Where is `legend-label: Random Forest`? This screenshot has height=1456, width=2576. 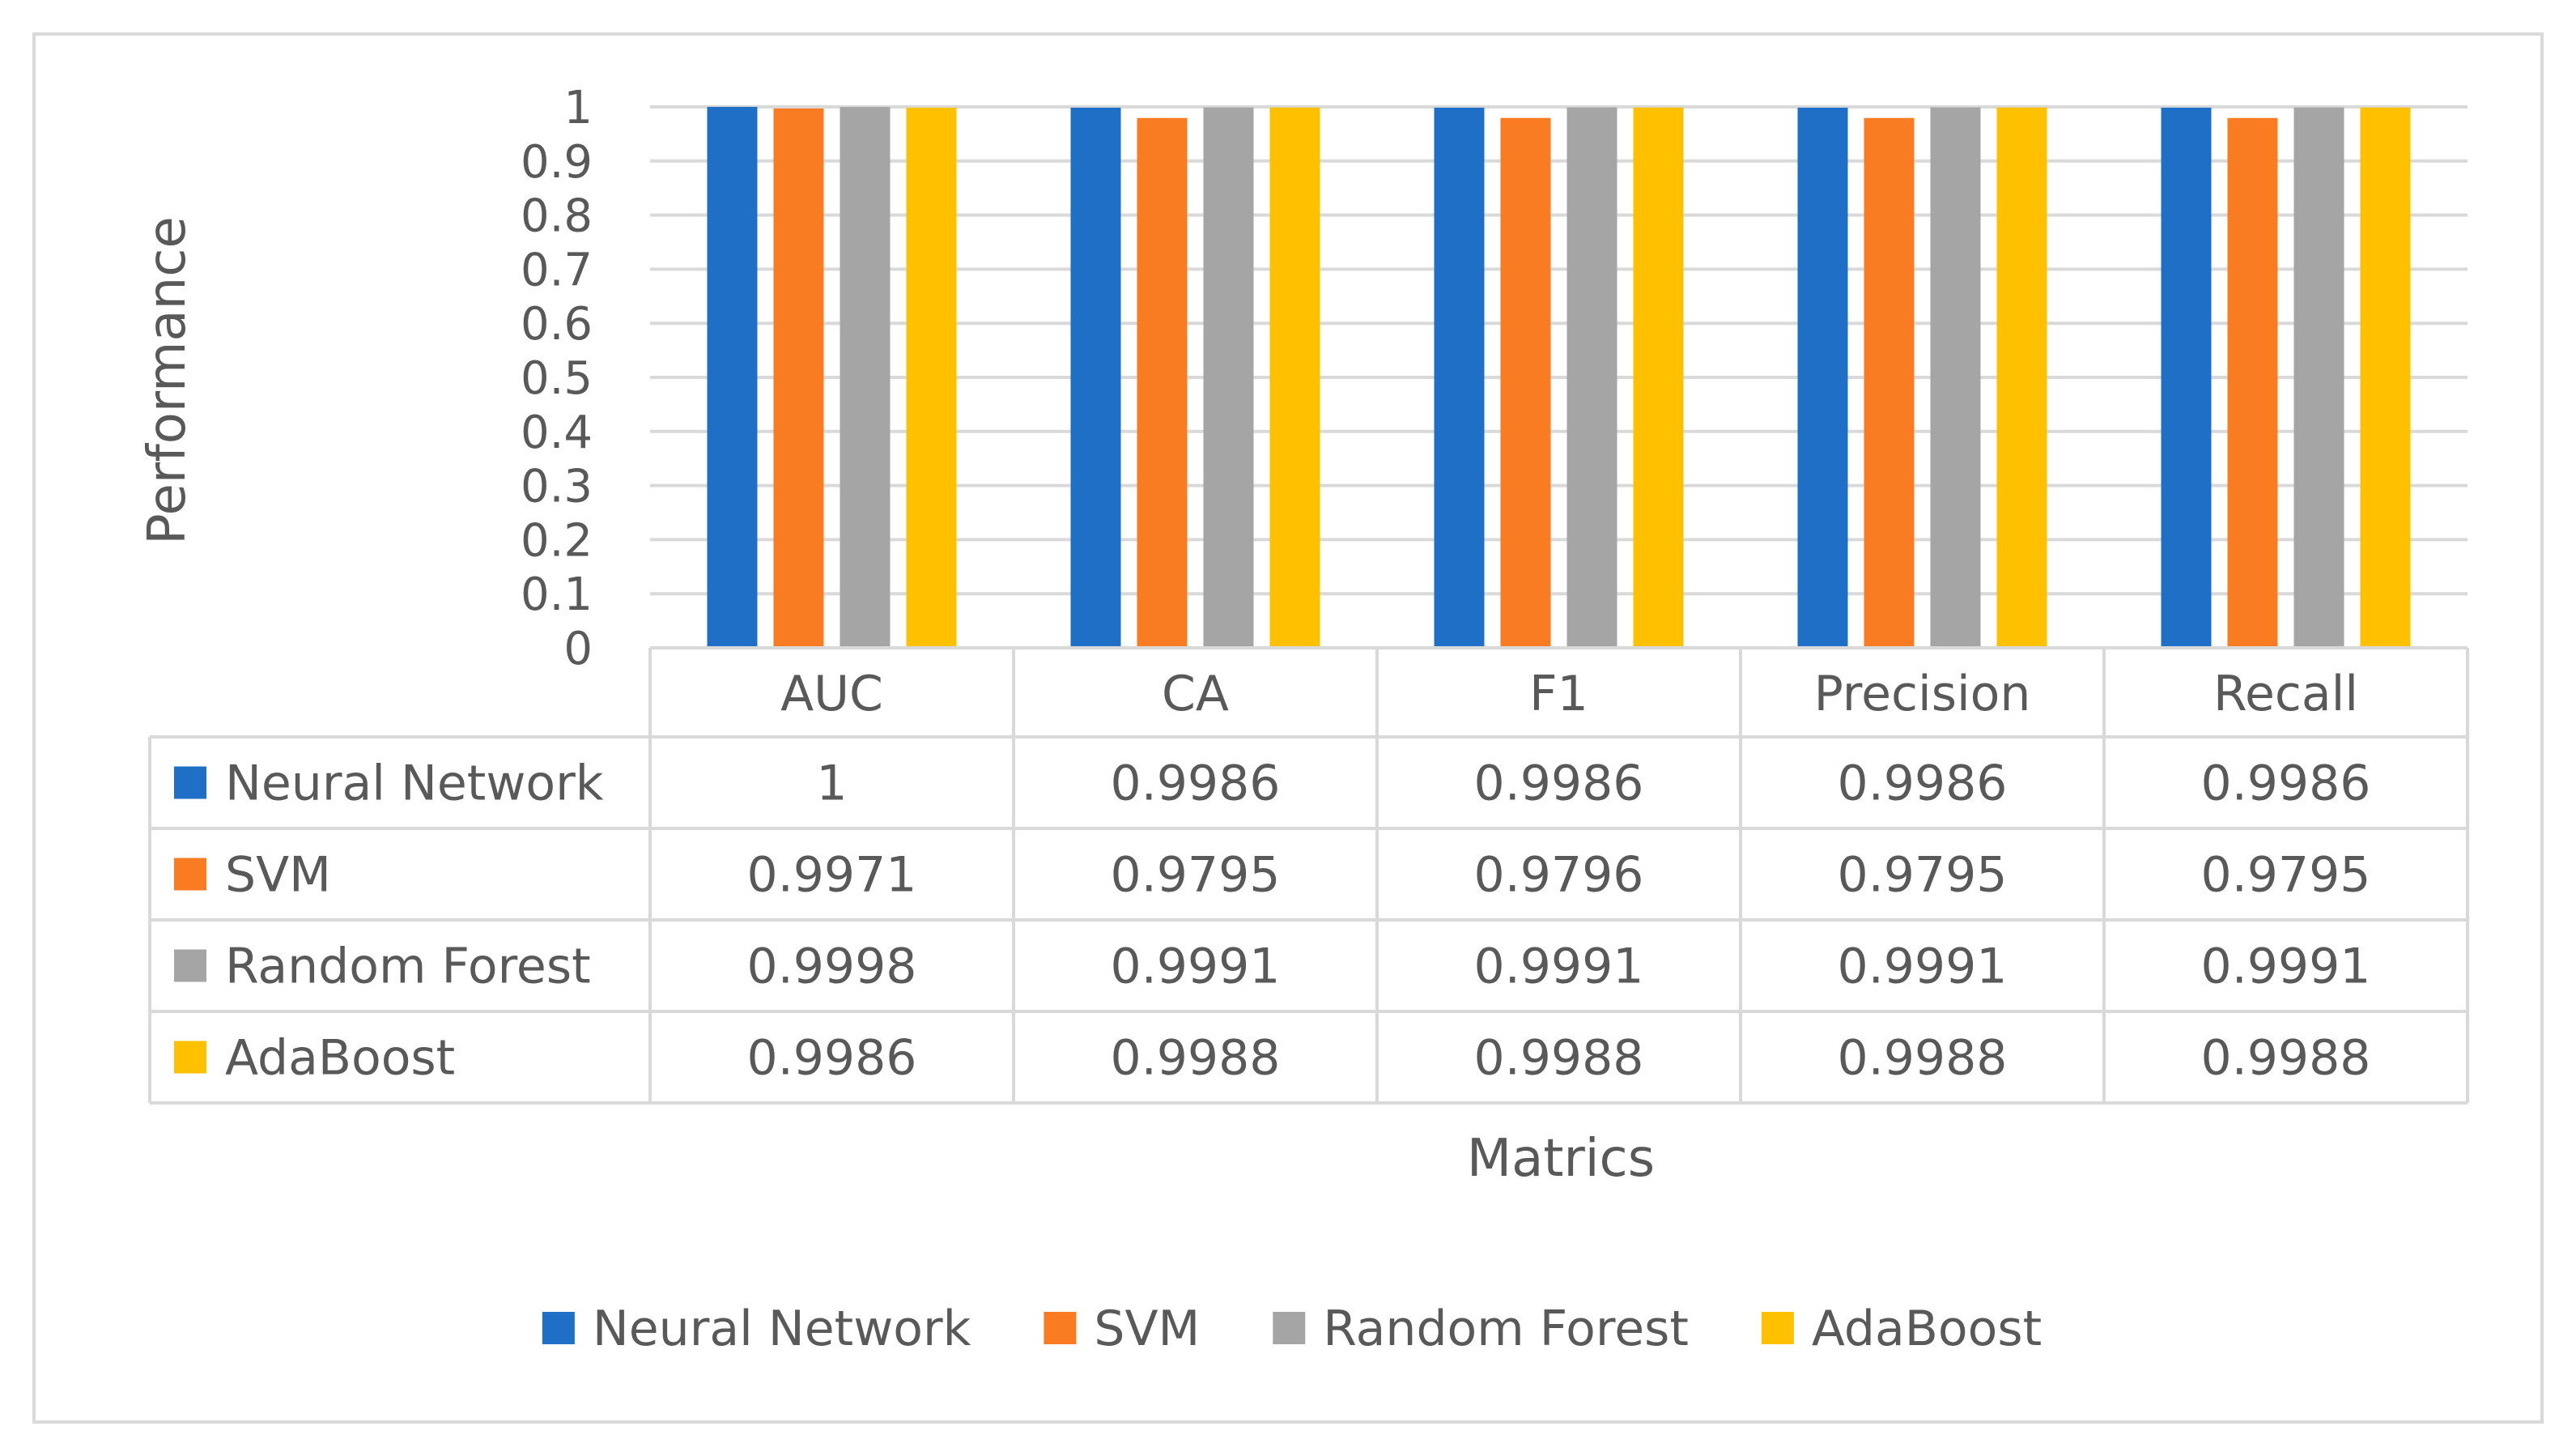
legend-label: Random Forest is located at coordinates (1506, 1329).